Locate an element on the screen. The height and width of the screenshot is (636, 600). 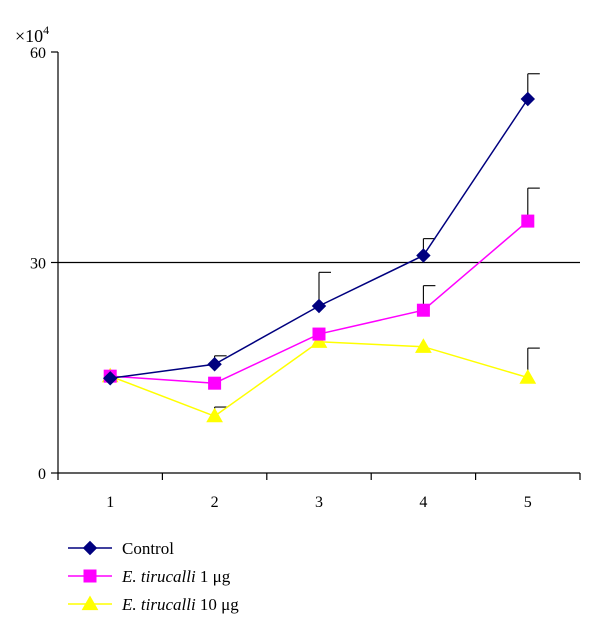
y-tick-label: 0 is located at coordinates (42, 474).